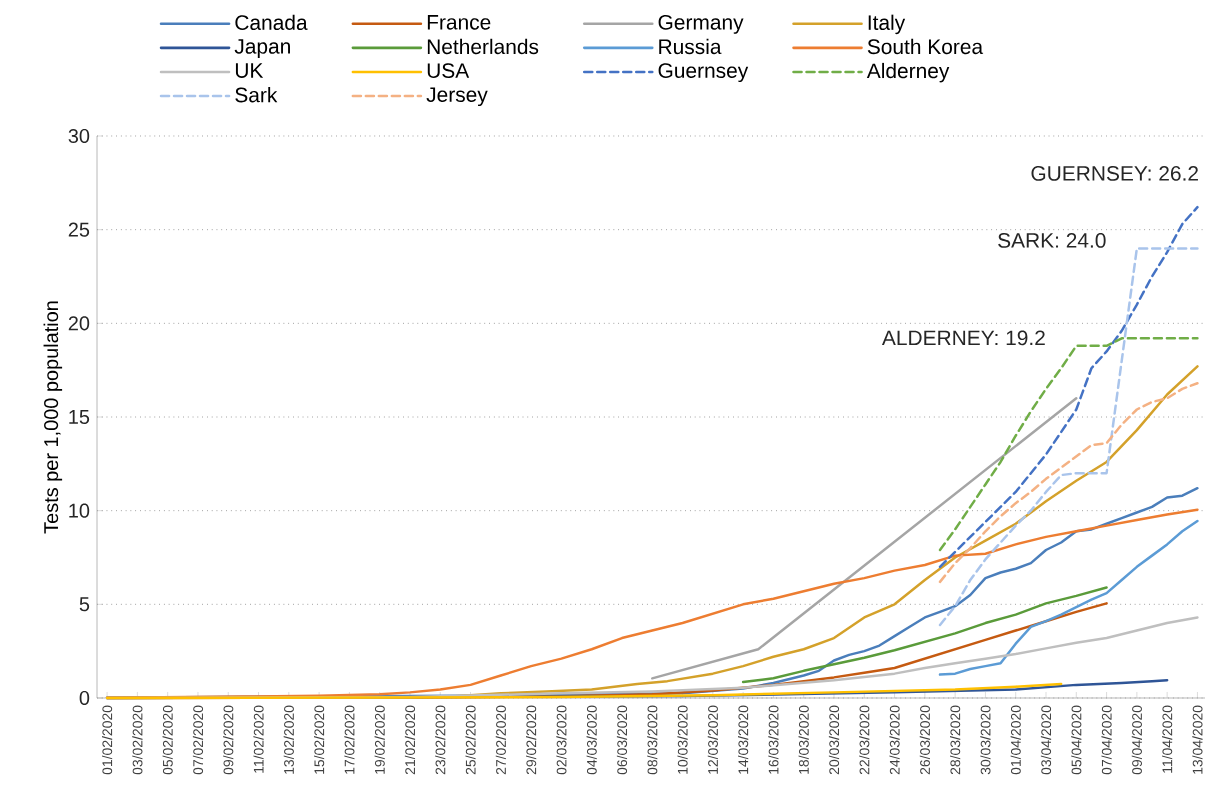  Describe the element at coordinates (500, 740) in the screenshot. I see `x-tick-label: 27/02/2020` at that location.